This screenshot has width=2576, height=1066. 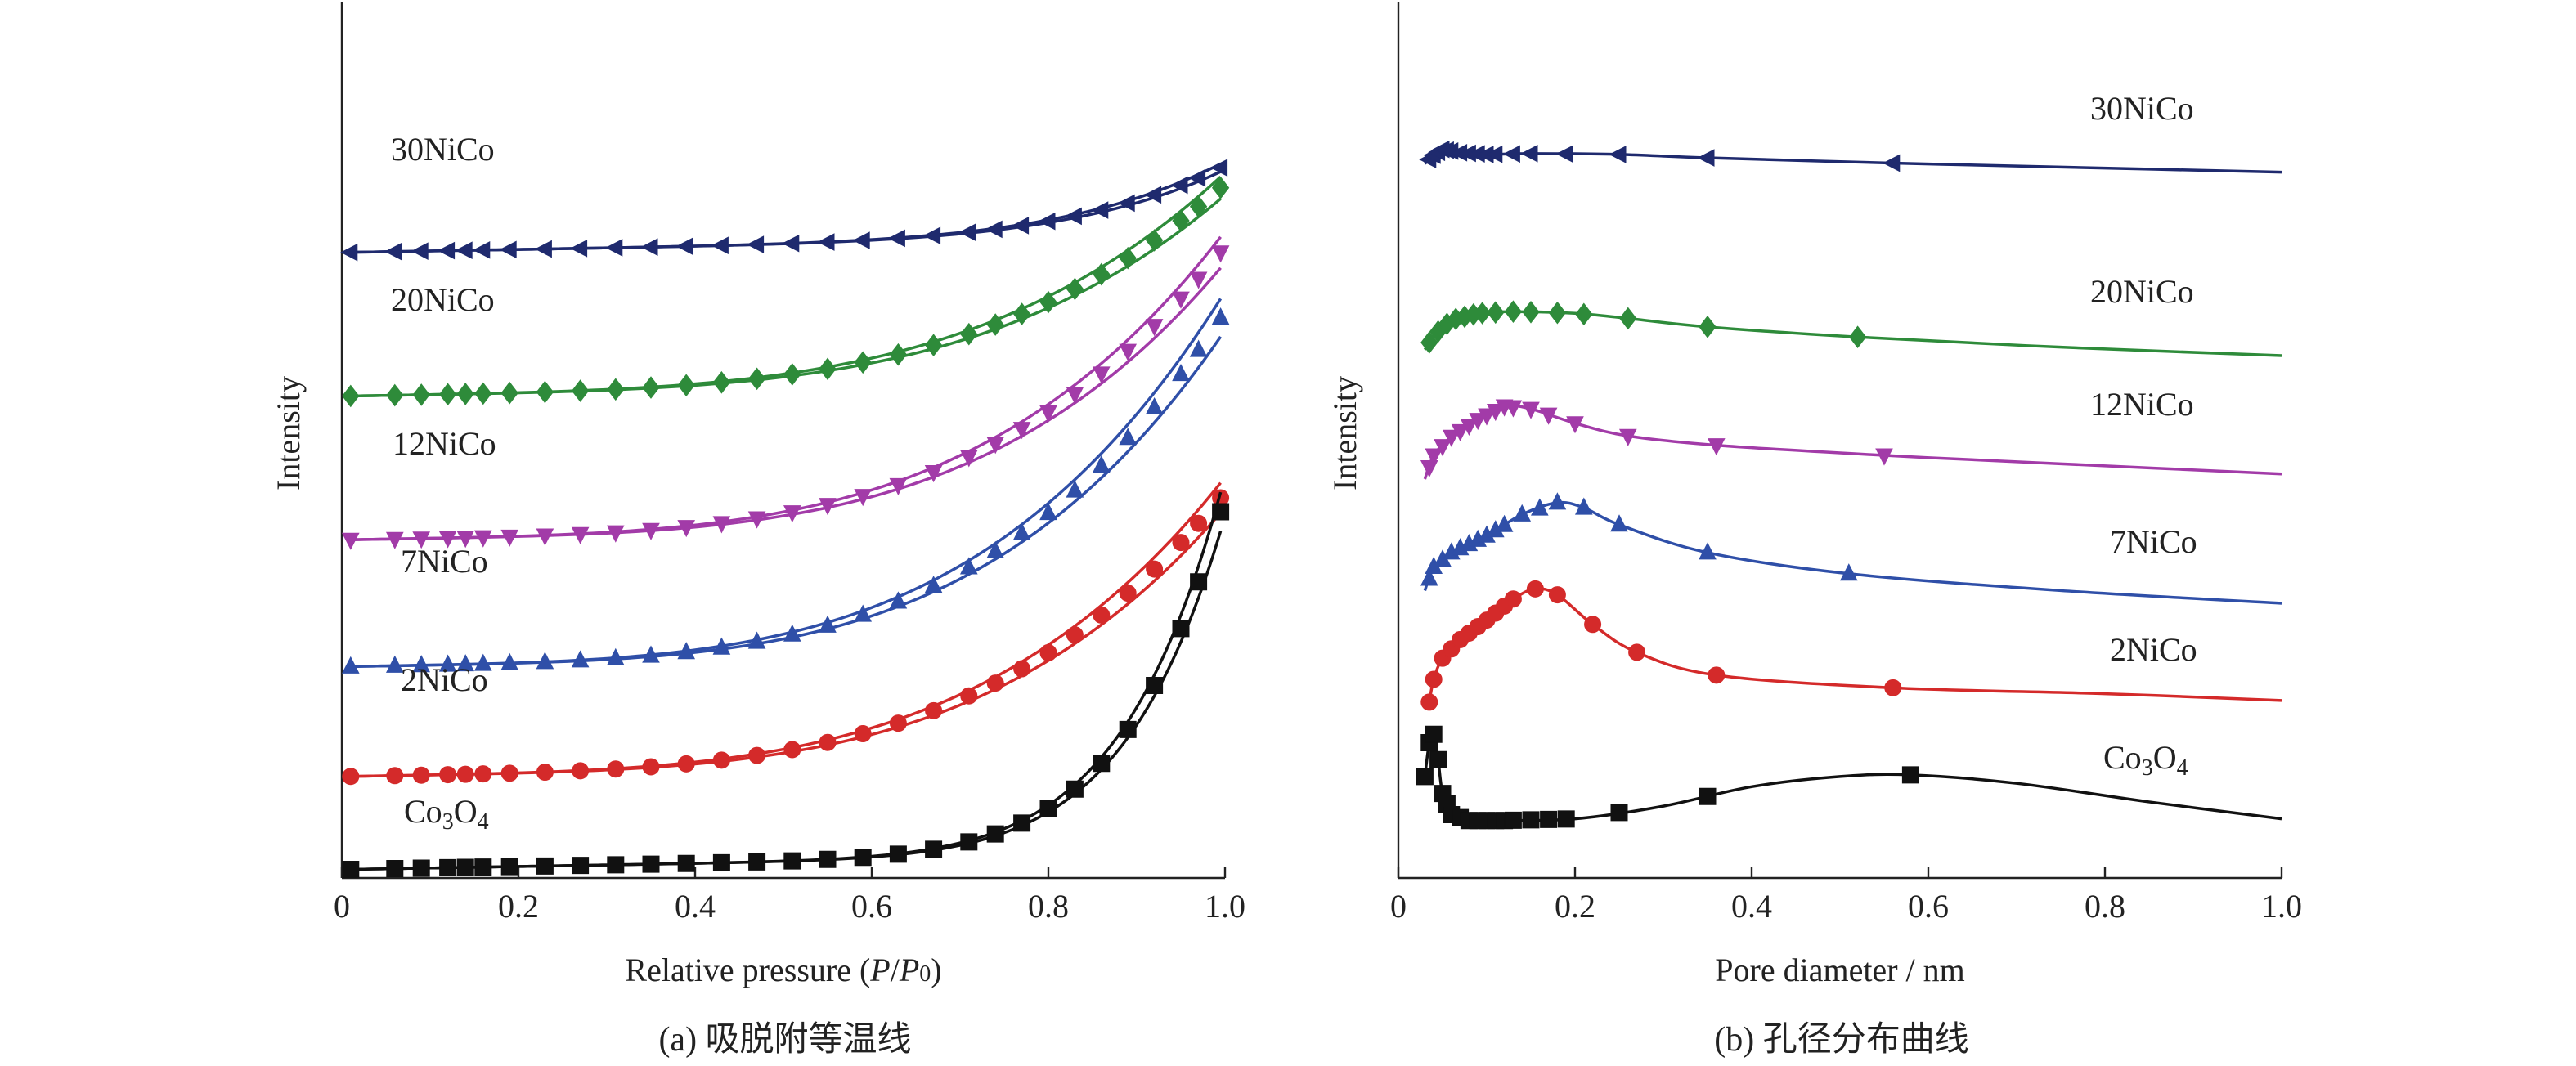 What do you see at coordinates (784, 630) in the screenshot?
I see `series-line-2nico-desorption` at bounding box center [784, 630].